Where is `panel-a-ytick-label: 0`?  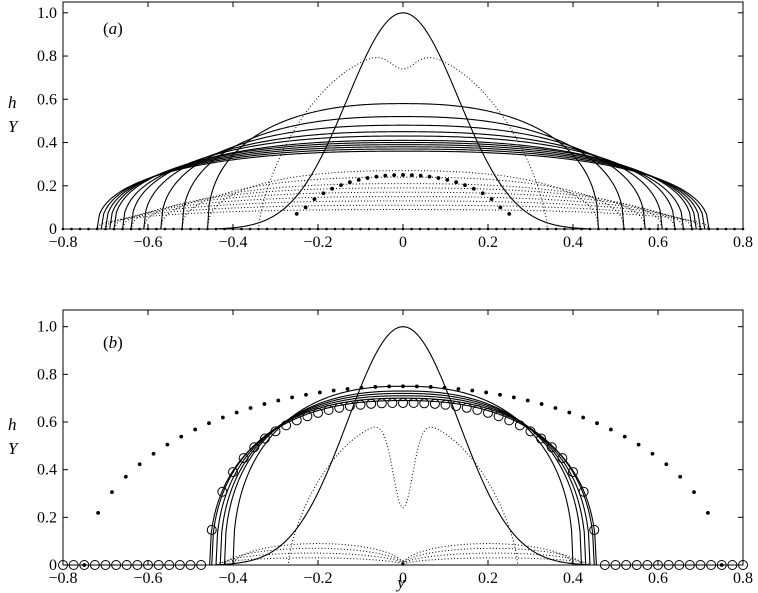
panel-a-ytick-label: 0 is located at coordinates (53, 229).